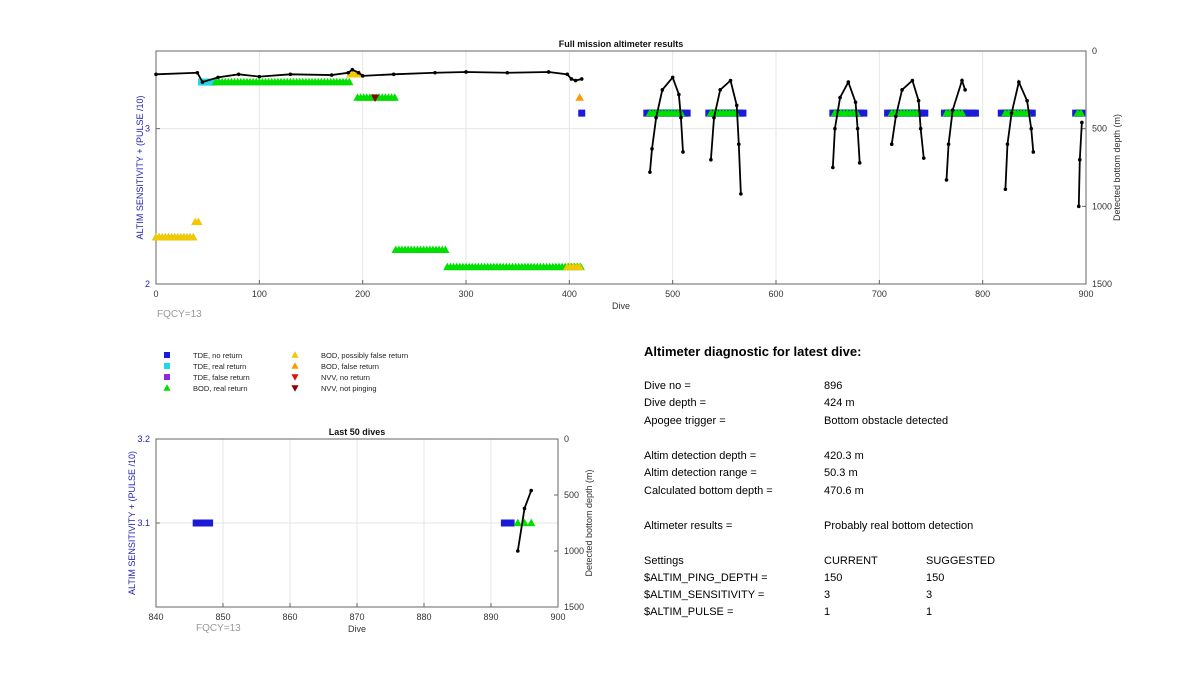 Image resolution: width=1200 pixels, height=681 pixels. Describe the element at coordinates (220, 388) in the screenshot. I see `legend-label: BOD, real return` at that location.